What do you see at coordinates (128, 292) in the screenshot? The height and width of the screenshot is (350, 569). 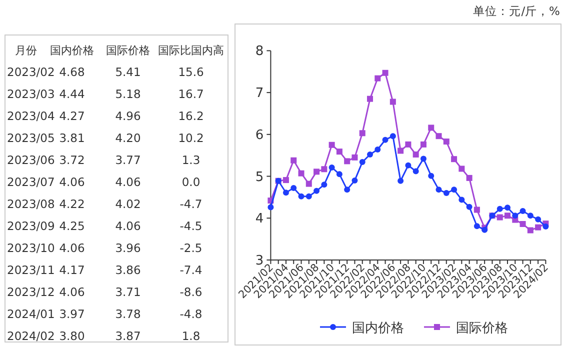 I see `data-label: 3.71` at bounding box center [128, 292].